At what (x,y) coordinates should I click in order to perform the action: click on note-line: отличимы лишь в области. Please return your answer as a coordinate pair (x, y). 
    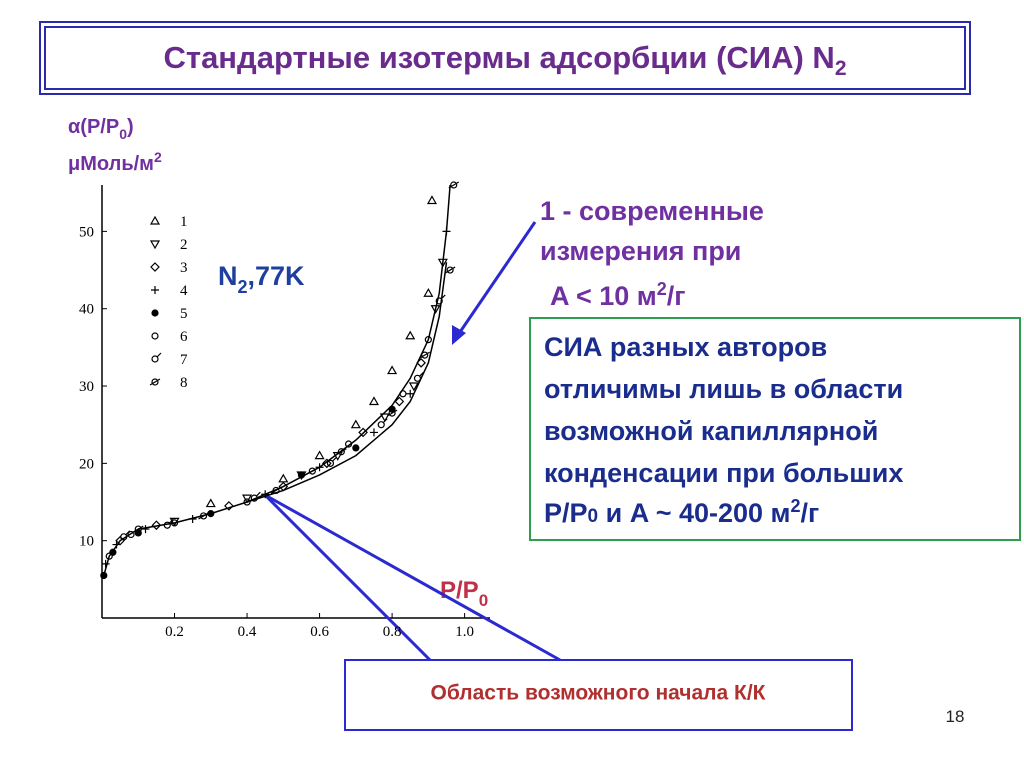
    Looking at the image, I should click on (723, 389).